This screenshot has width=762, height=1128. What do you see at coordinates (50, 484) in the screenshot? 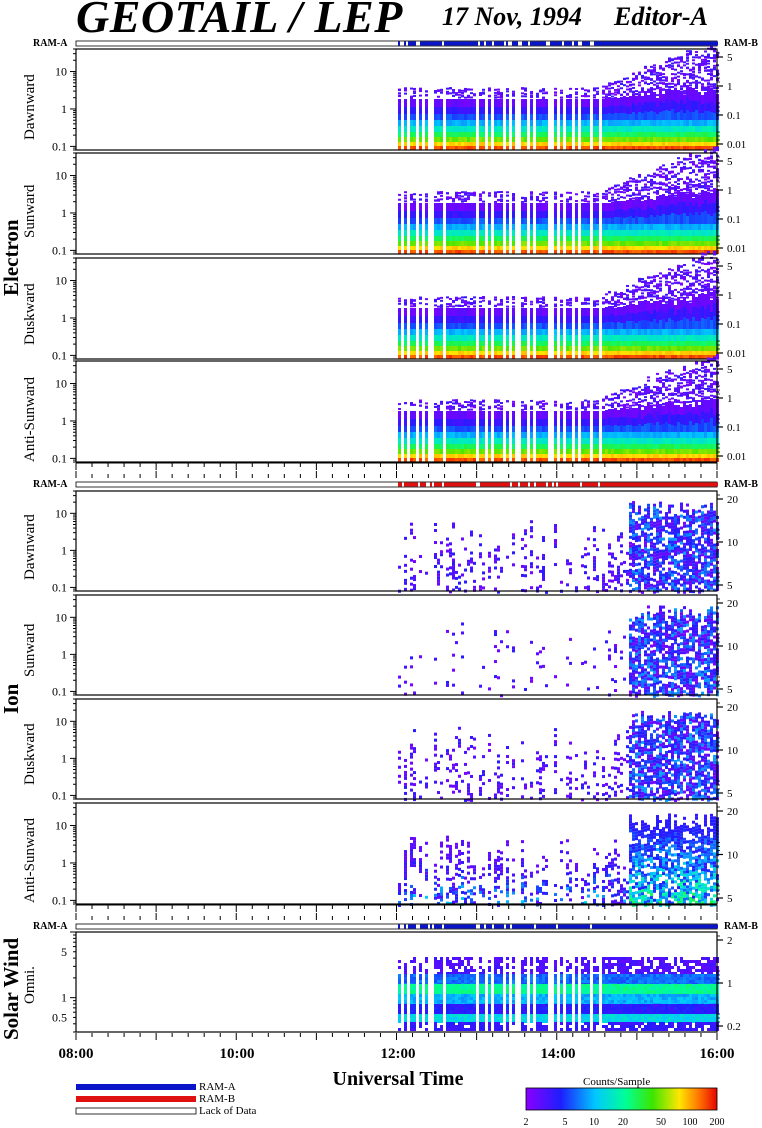
I see `ram-a-label-ion: RAM-A` at bounding box center [50, 484].